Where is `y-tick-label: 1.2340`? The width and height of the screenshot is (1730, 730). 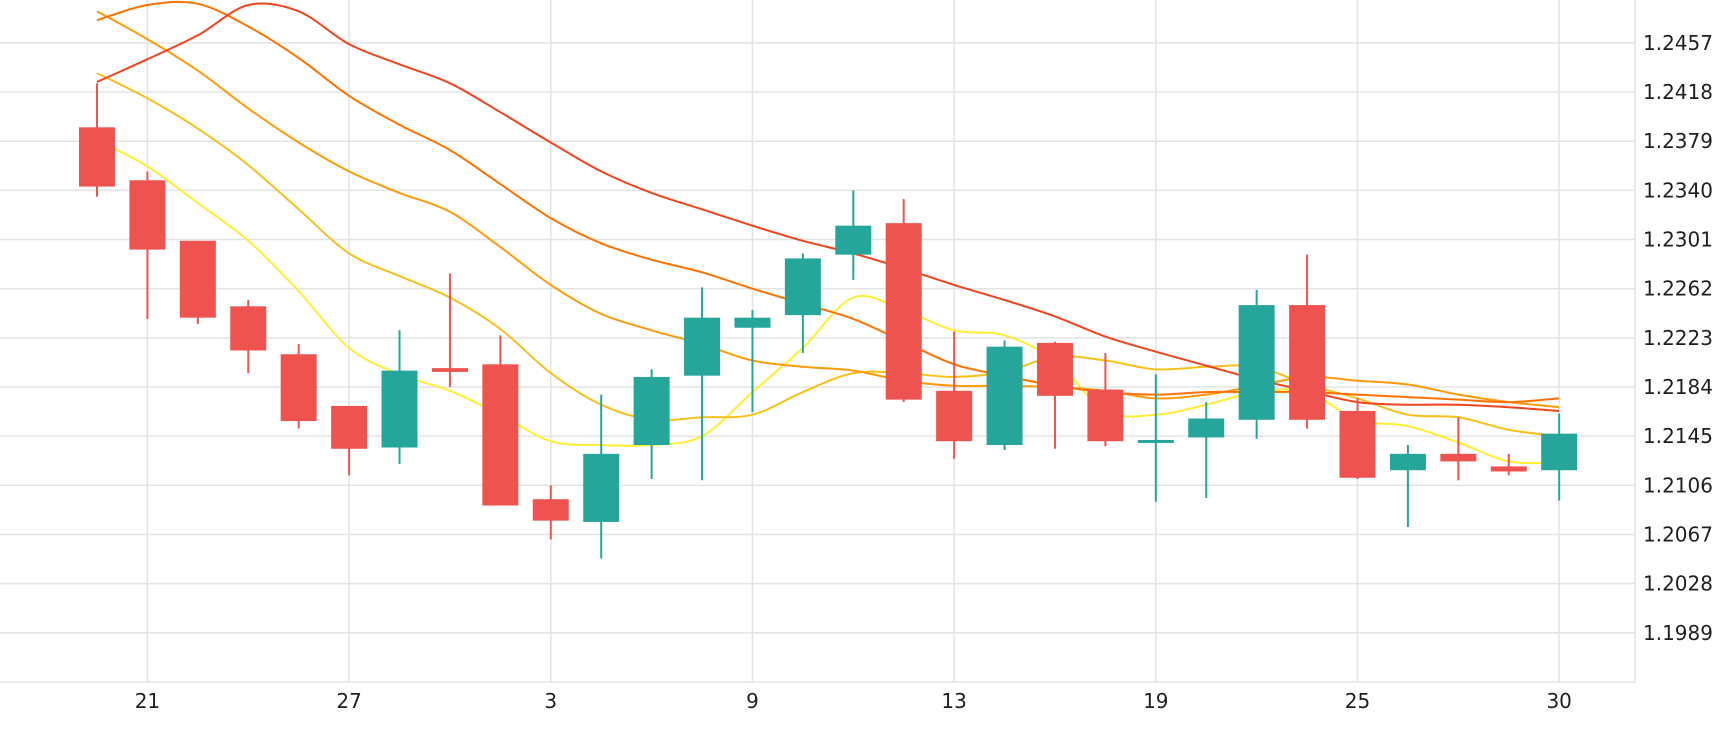
y-tick-label: 1.2340 is located at coordinates (1678, 190).